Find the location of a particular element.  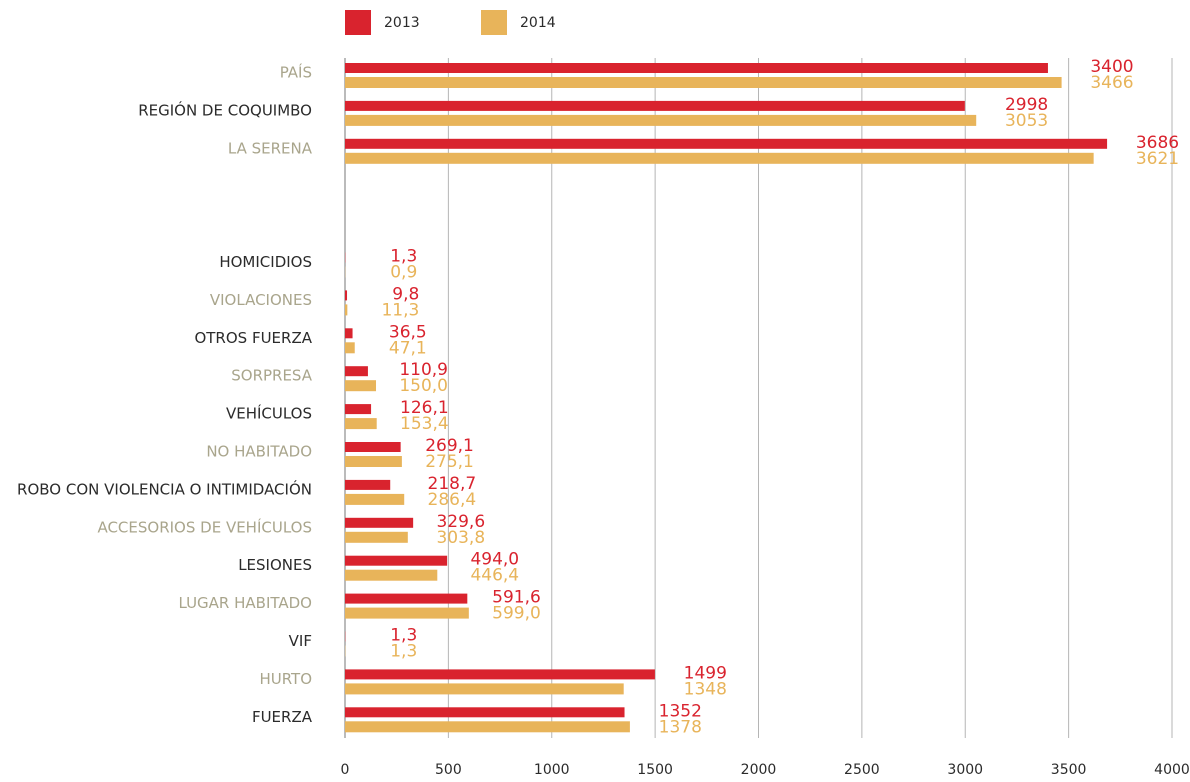

category-label: VIOLACIONES is located at coordinates (261, 300).